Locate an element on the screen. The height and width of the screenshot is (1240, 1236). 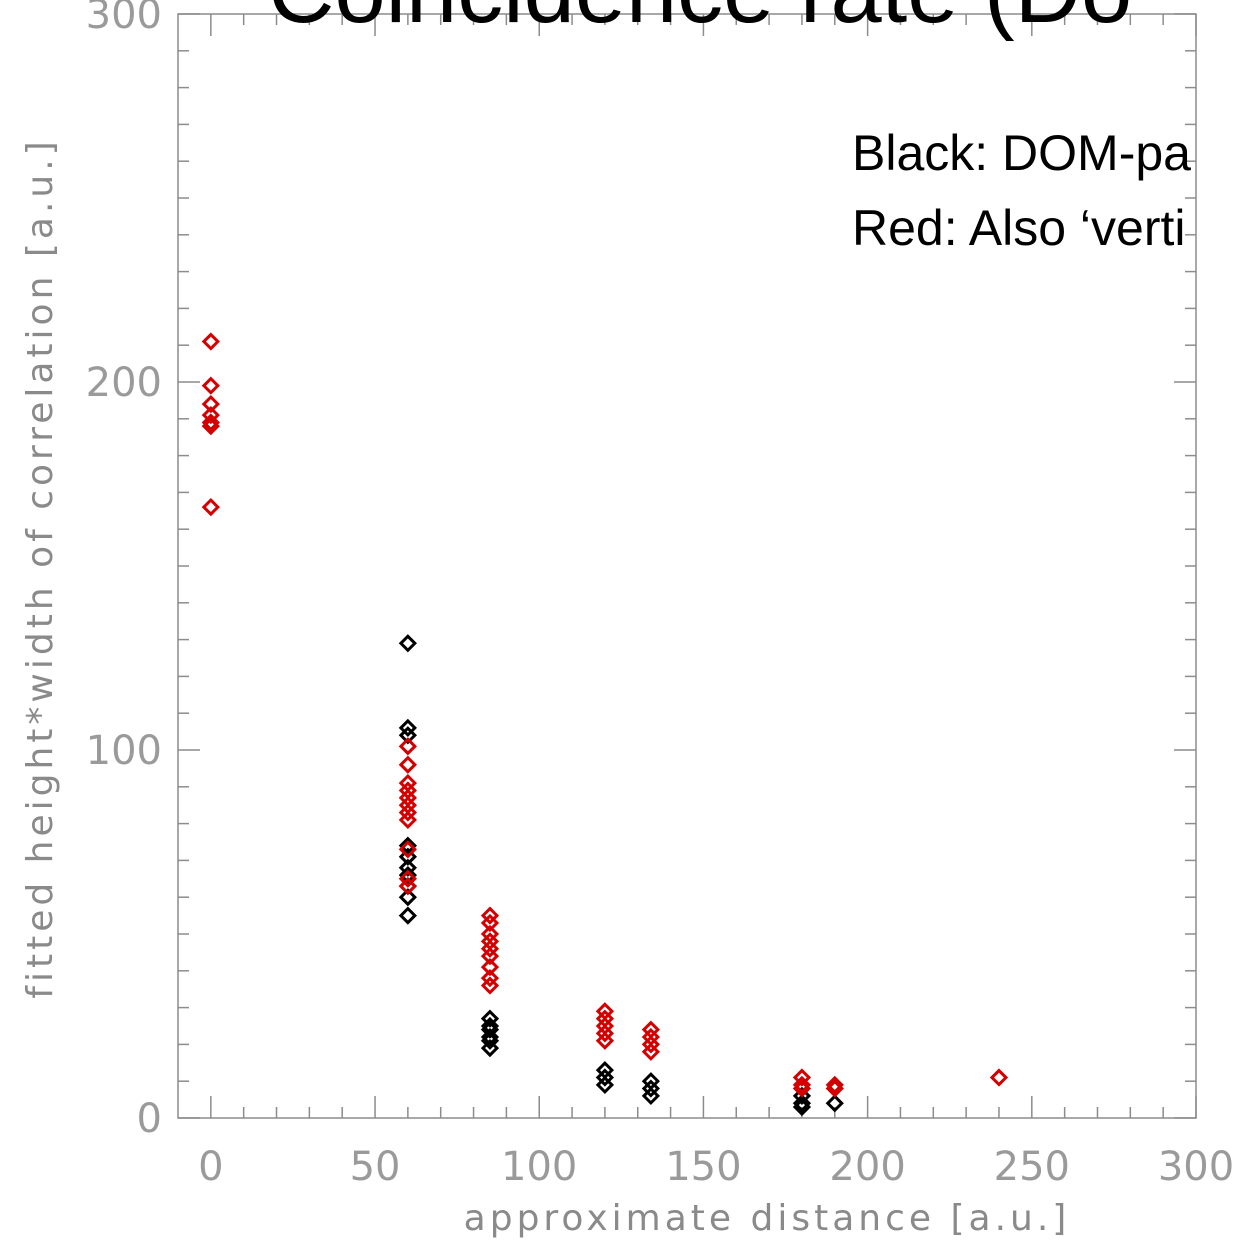
x-tick-label: 50 is located at coordinates (375, 1167).